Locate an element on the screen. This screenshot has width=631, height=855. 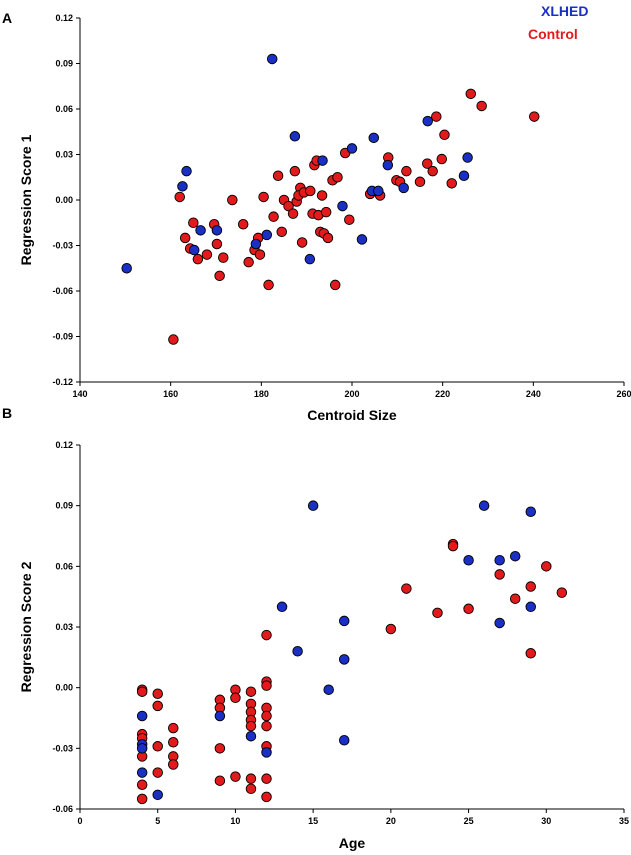
x-tick-label: 5 is located at coordinates (157, 821).